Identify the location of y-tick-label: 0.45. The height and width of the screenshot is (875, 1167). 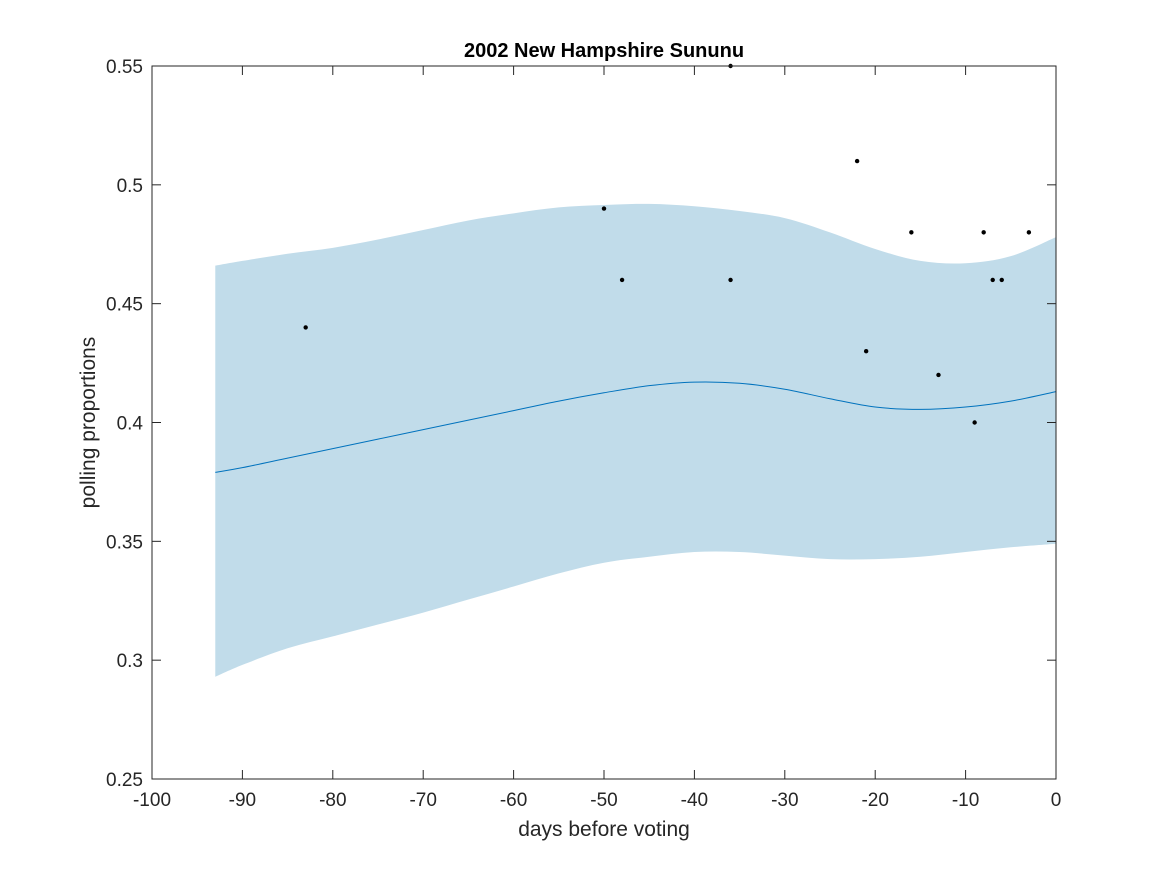
(124, 305).